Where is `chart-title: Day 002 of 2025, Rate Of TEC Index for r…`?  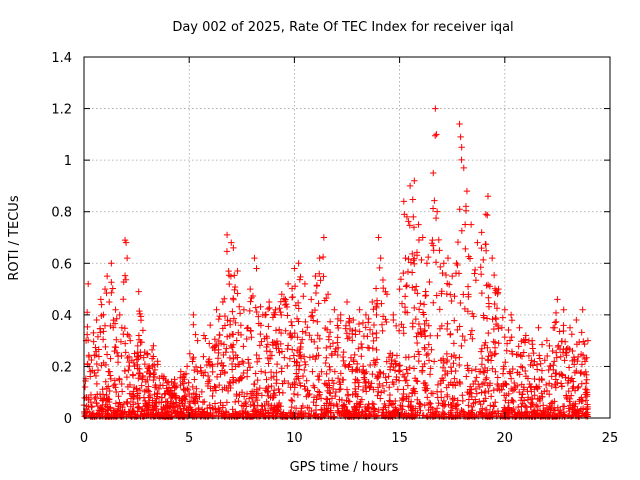
chart-title: Day 002 of 2025, Rate Of TEC Index for r… is located at coordinates (342, 27).